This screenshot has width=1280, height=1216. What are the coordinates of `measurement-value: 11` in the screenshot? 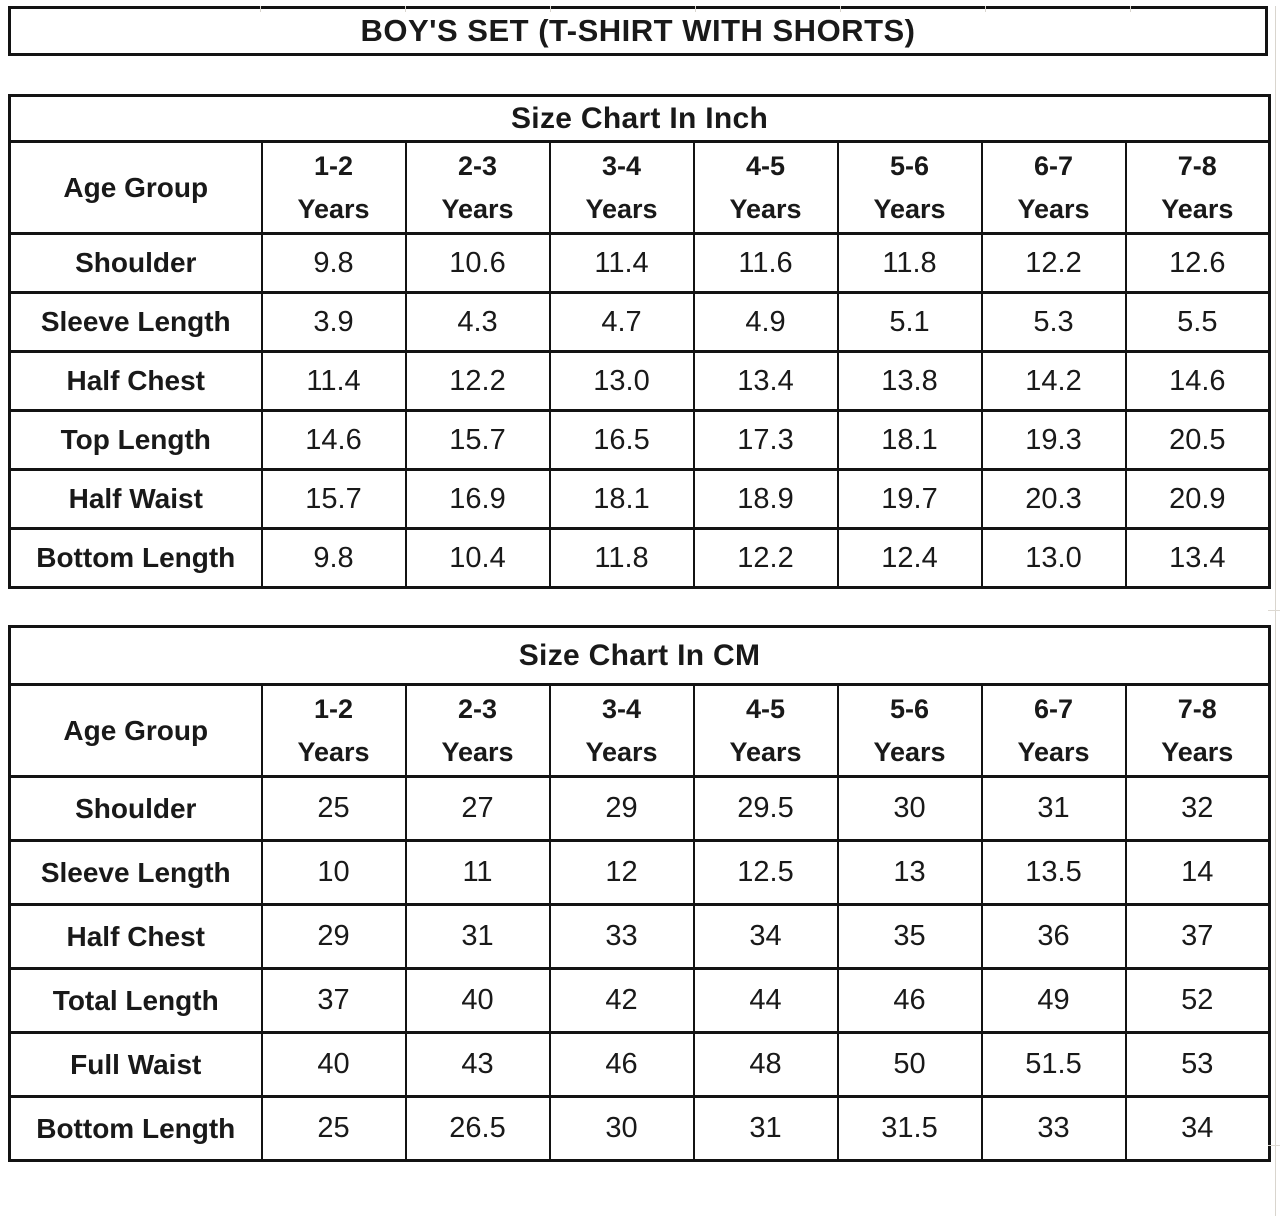 It's located at (477, 872).